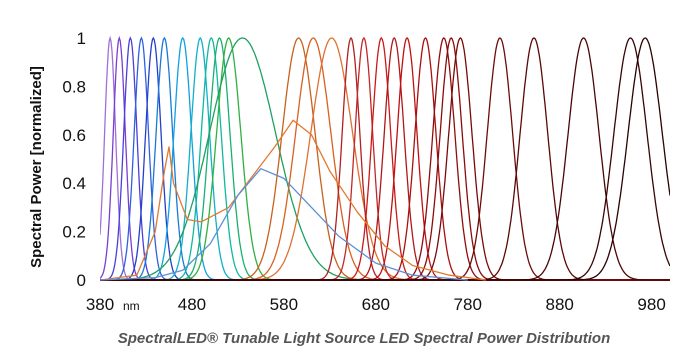 The width and height of the screenshot is (692, 358). What do you see at coordinates (192, 304) in the screenshot?
I see `x-tick-label: 480` at bounding box center [192, 304].